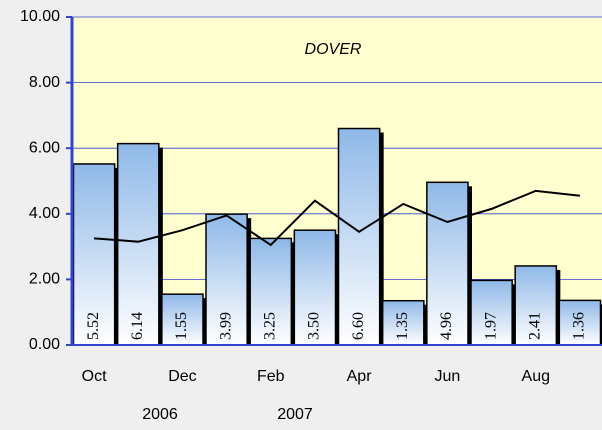 The image size is (602, 430). I want to click on y-tick-label: 10.00, so click(40, 16).